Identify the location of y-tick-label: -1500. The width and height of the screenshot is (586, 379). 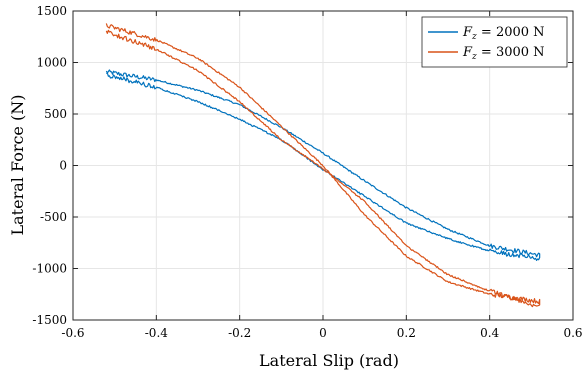
(49, 320).